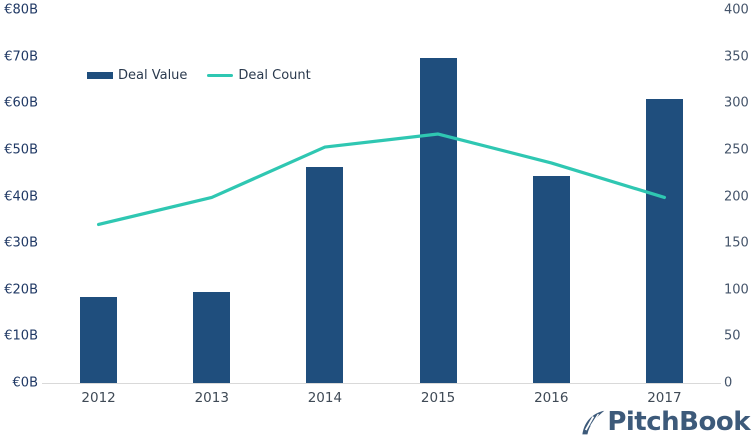 The image size is (756, 441). What do you see at coordinates (99, 340) in the screenshot?
I see `bar-2012` at bounding box center [99, 340].